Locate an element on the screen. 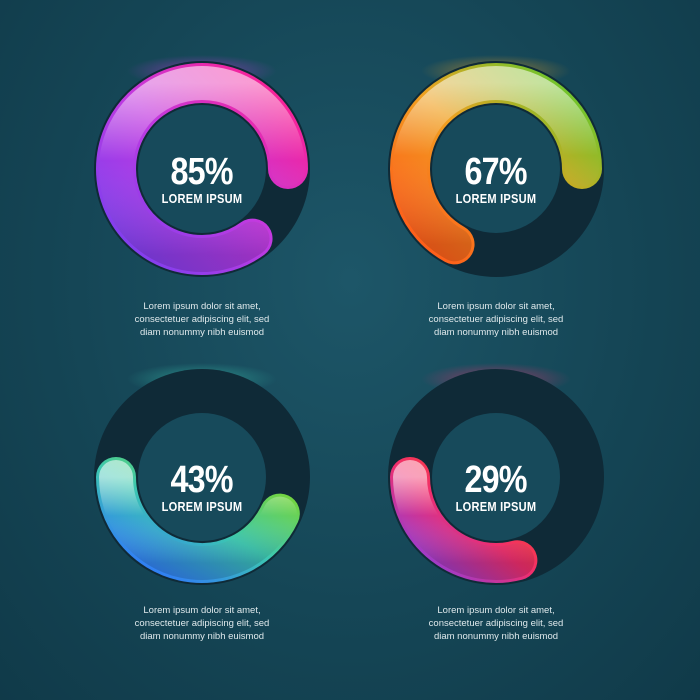  donut-value-label: 85% is located at coordinates (202, 172).